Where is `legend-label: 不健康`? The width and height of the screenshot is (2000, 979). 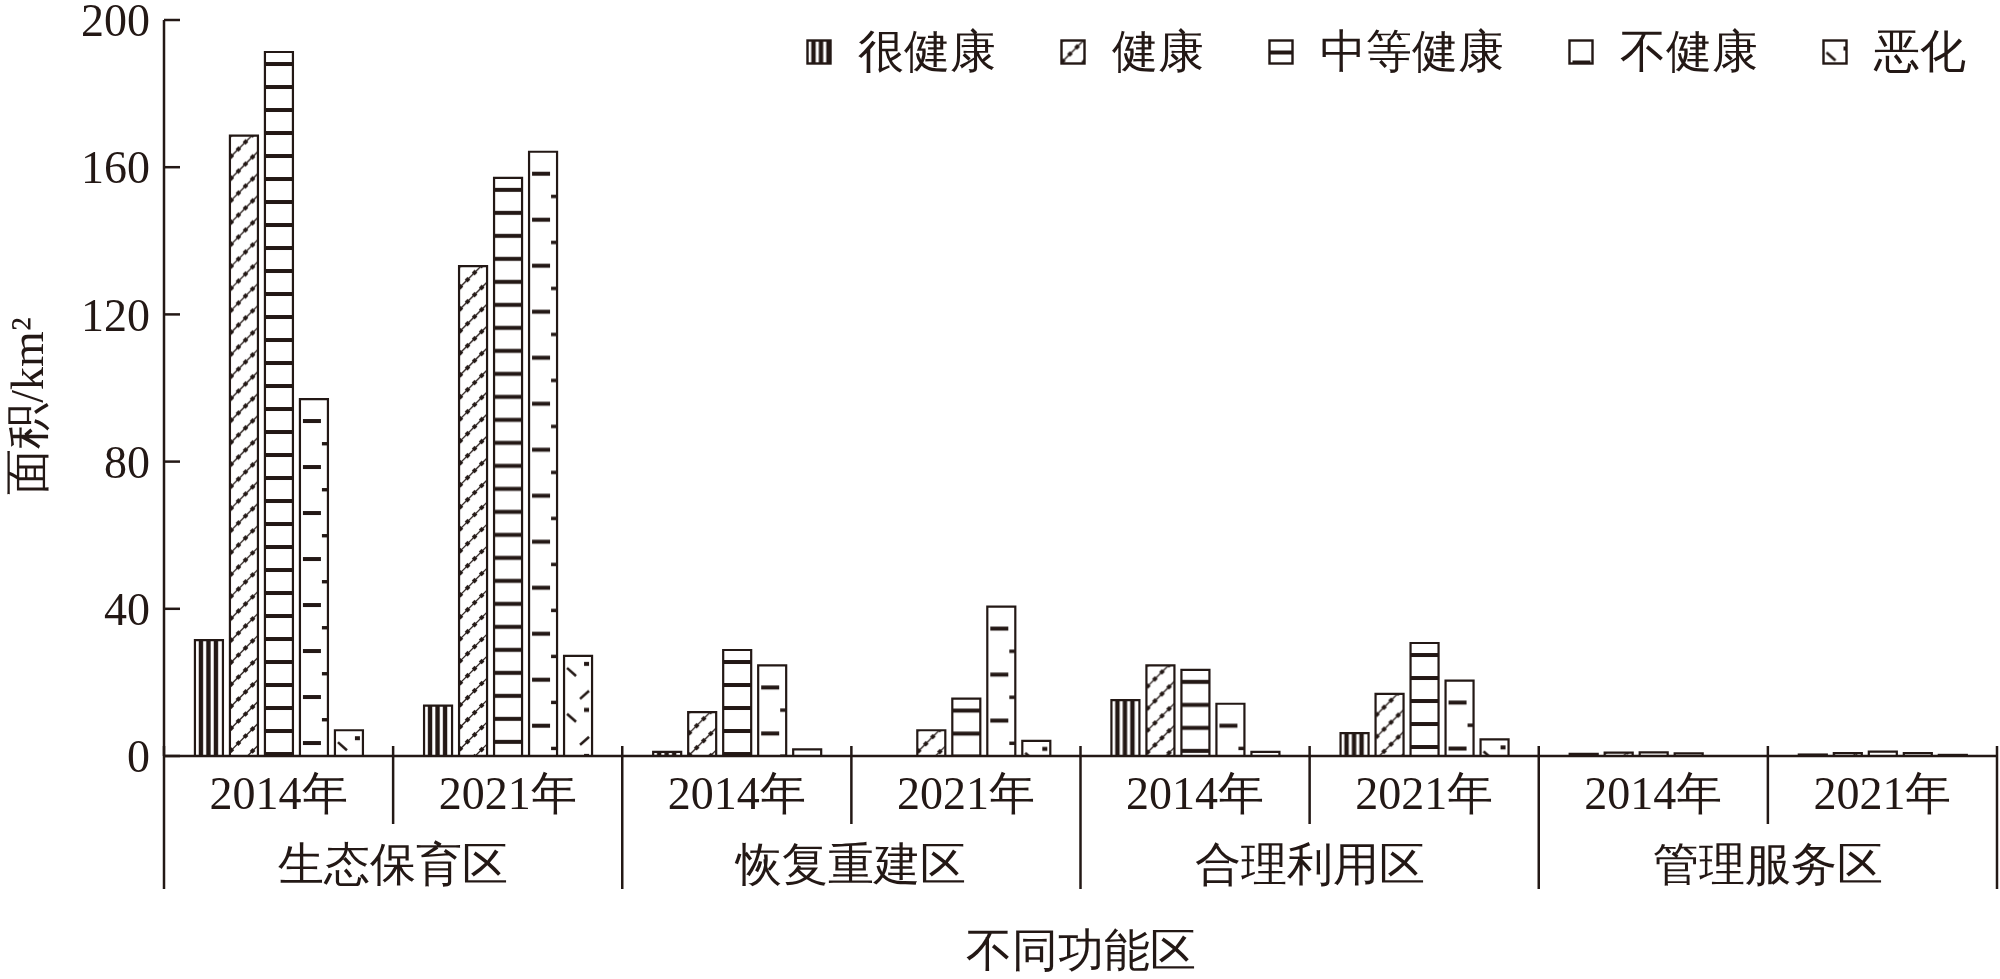 legend-label: 不健康 is located at coordinates (1689, 52).